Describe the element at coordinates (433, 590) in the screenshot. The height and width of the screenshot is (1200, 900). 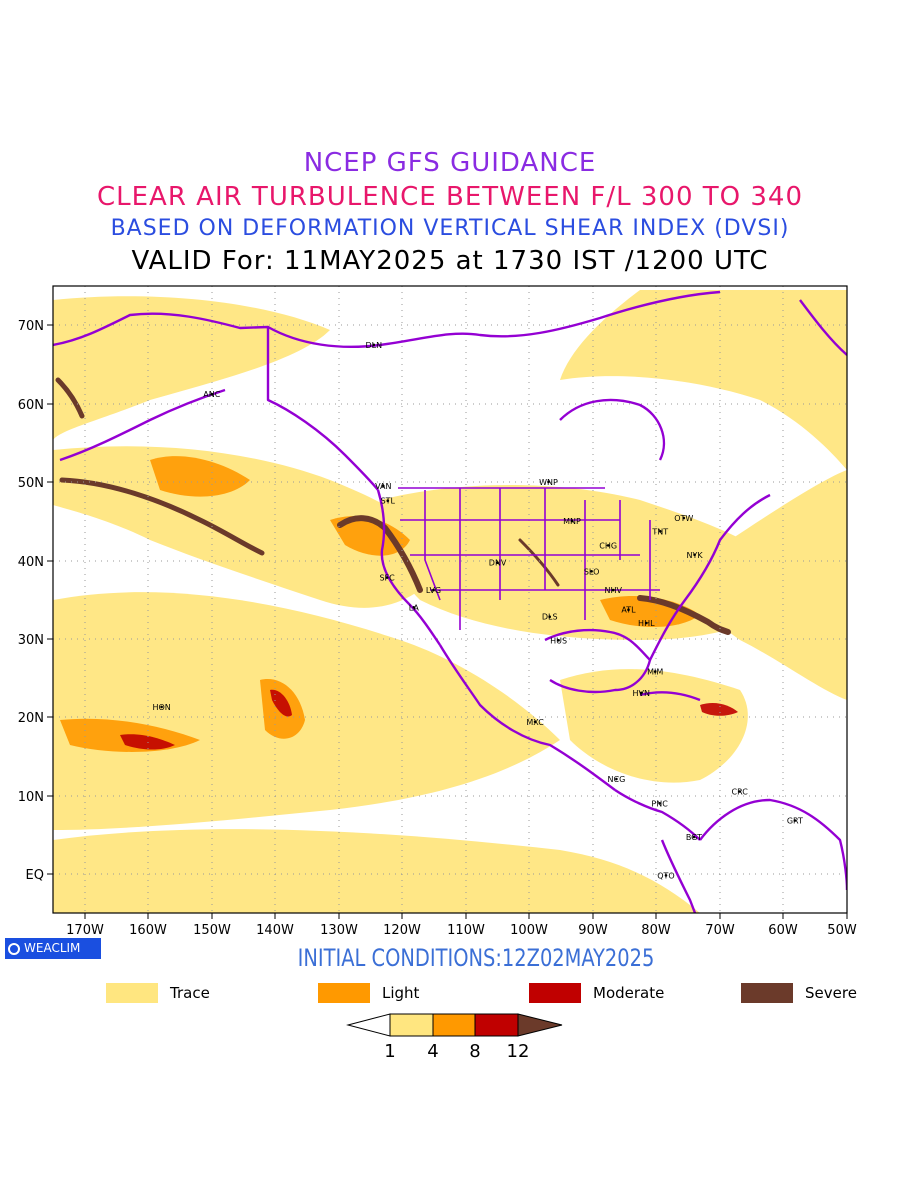
I see `station-label-lvg: LVG` at that location.